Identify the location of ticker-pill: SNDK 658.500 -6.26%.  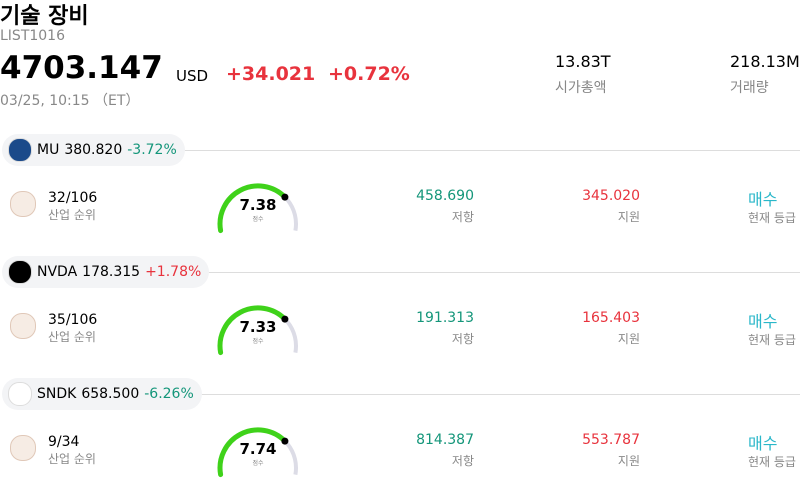
(102, 394).